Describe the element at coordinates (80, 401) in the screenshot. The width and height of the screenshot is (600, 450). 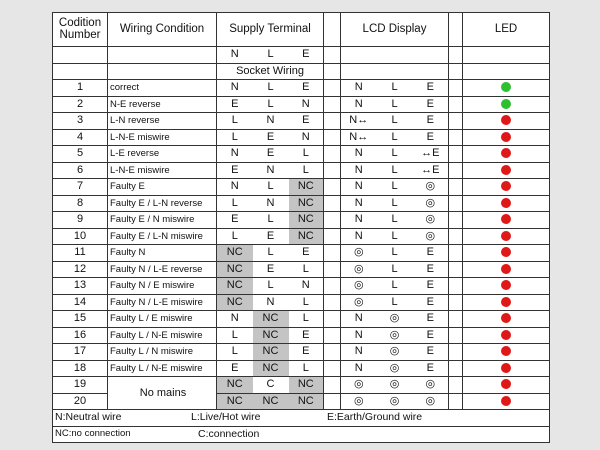
I see `condition-number: 20` at that location.